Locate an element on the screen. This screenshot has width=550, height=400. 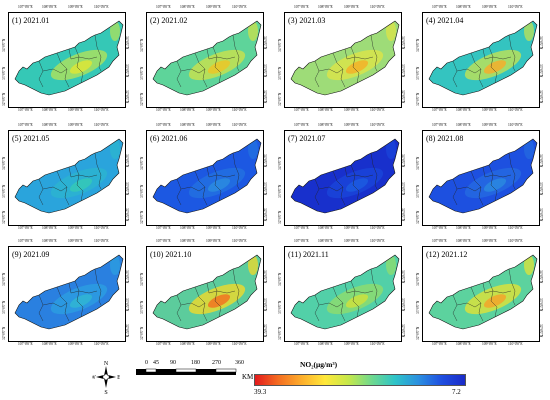
scale-unit: KM is located at coordinates (248, 377).